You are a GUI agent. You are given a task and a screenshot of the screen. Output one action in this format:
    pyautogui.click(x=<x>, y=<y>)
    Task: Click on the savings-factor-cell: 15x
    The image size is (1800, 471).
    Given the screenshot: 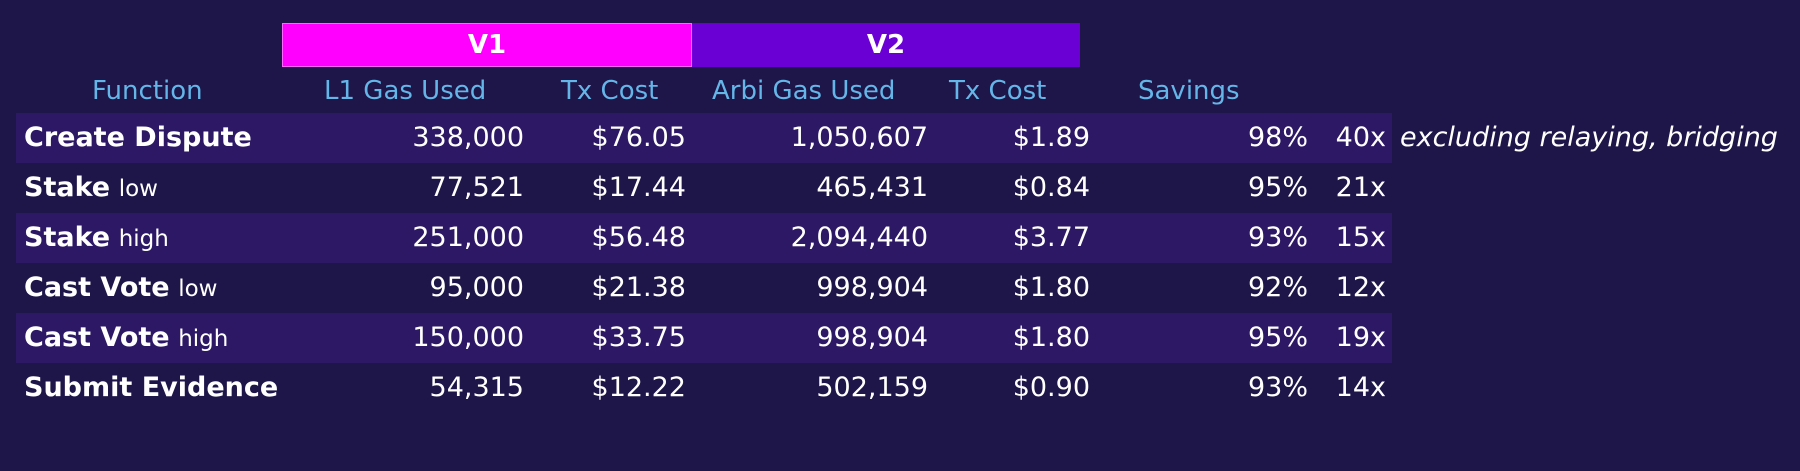 What is the action you would take?
    pyautogui.click(x=1360, y=237)
    